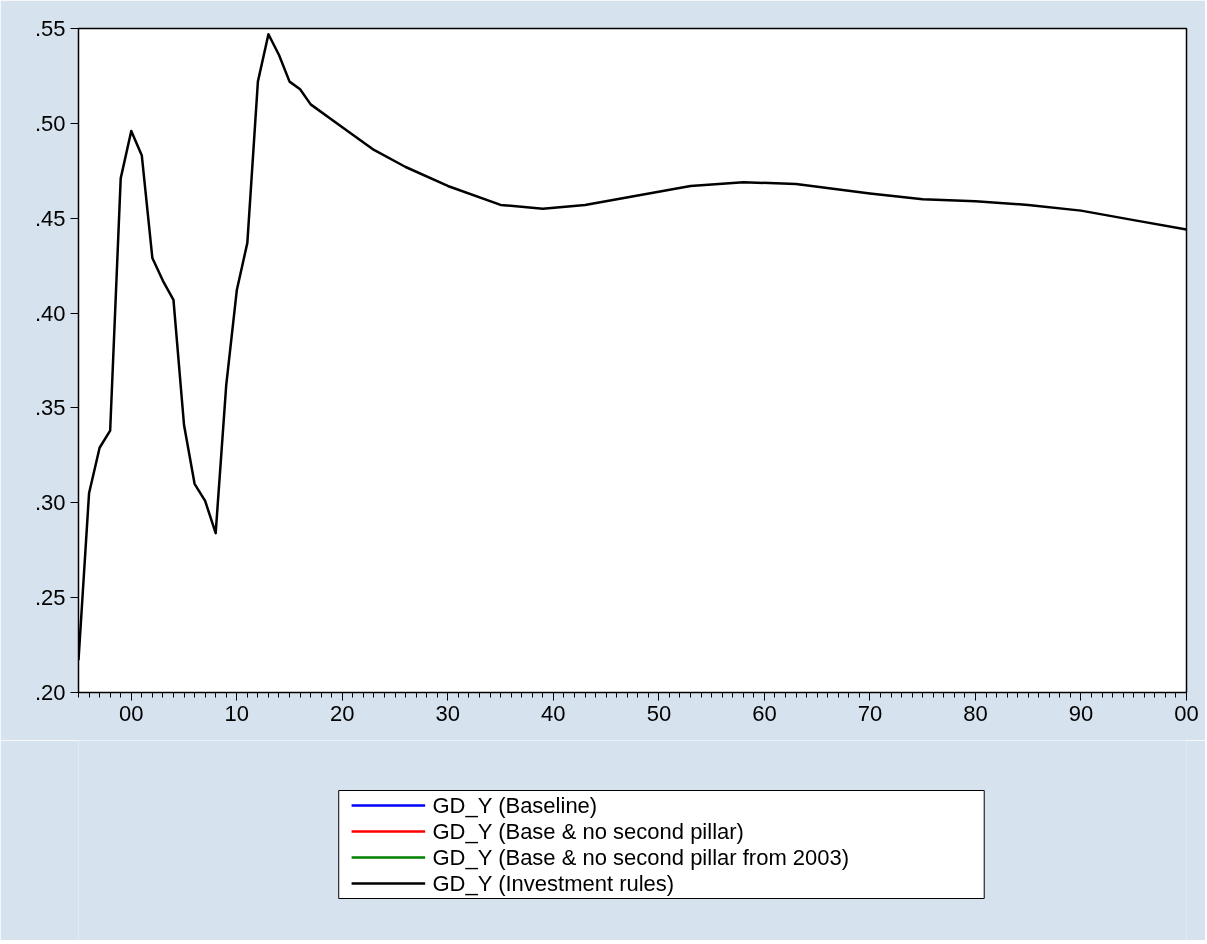 The image size is (1207, 944). What do you see at coordinates (870, 713) in the screenshot?
I see `x-tick-label: 70` at bounding box center [870, 713].